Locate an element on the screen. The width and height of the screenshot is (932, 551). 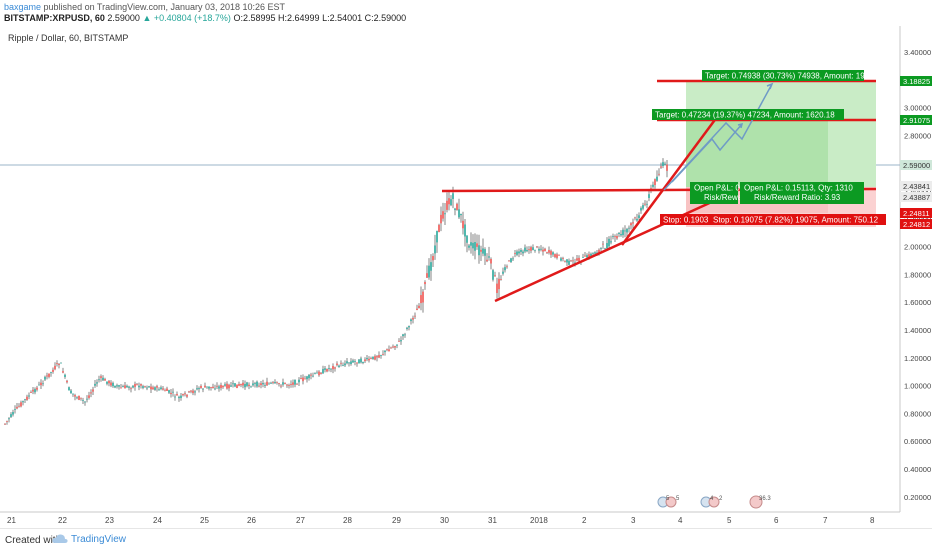
high-value: H:2.64999 is located at coordinates (299, 18).